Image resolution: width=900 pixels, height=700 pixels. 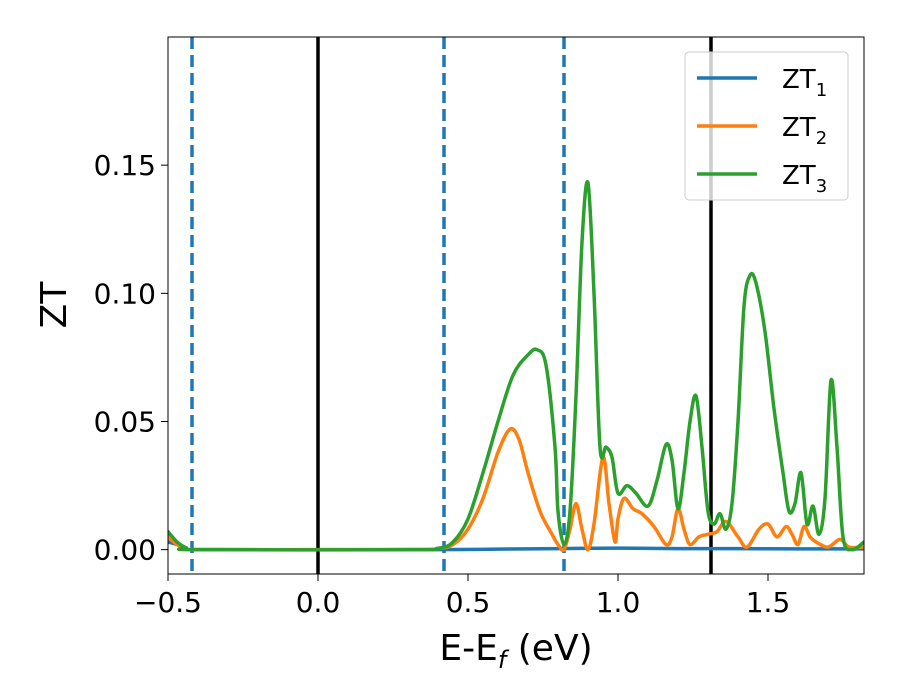 I want to click on y-tick-label: 0.05, so click(x=125, y=421).